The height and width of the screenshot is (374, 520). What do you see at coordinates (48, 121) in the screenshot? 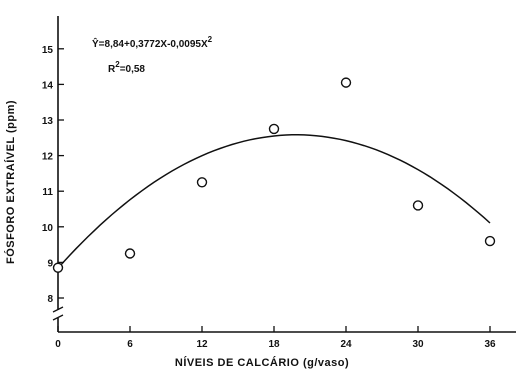
I see `y-tick-label: 13` at bounding box center [48, 121].